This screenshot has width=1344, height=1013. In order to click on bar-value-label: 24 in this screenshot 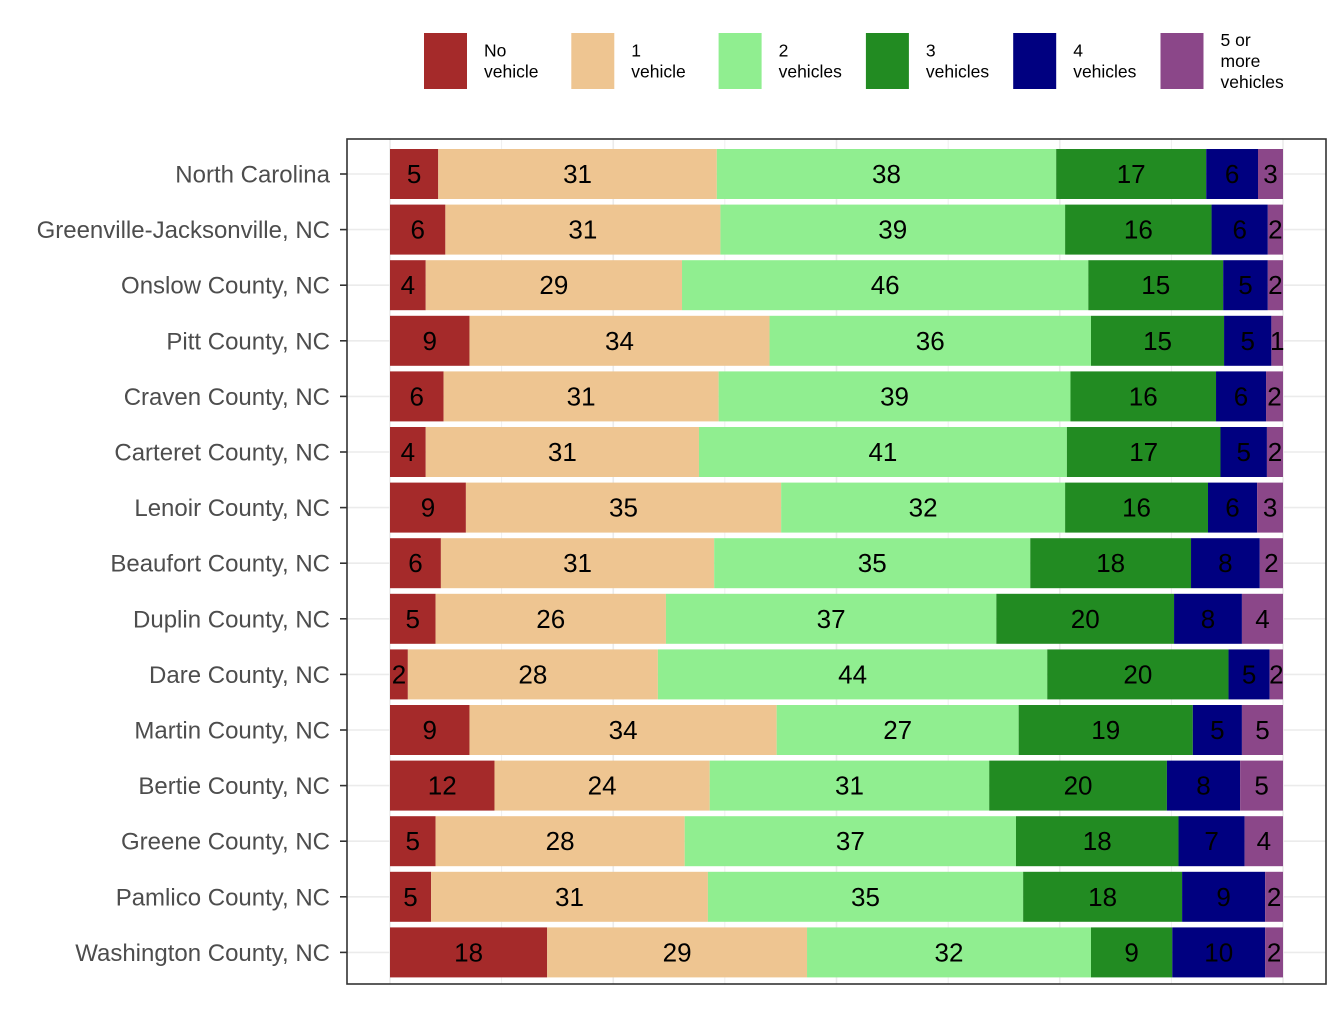, I will do `click(602, 786)`.